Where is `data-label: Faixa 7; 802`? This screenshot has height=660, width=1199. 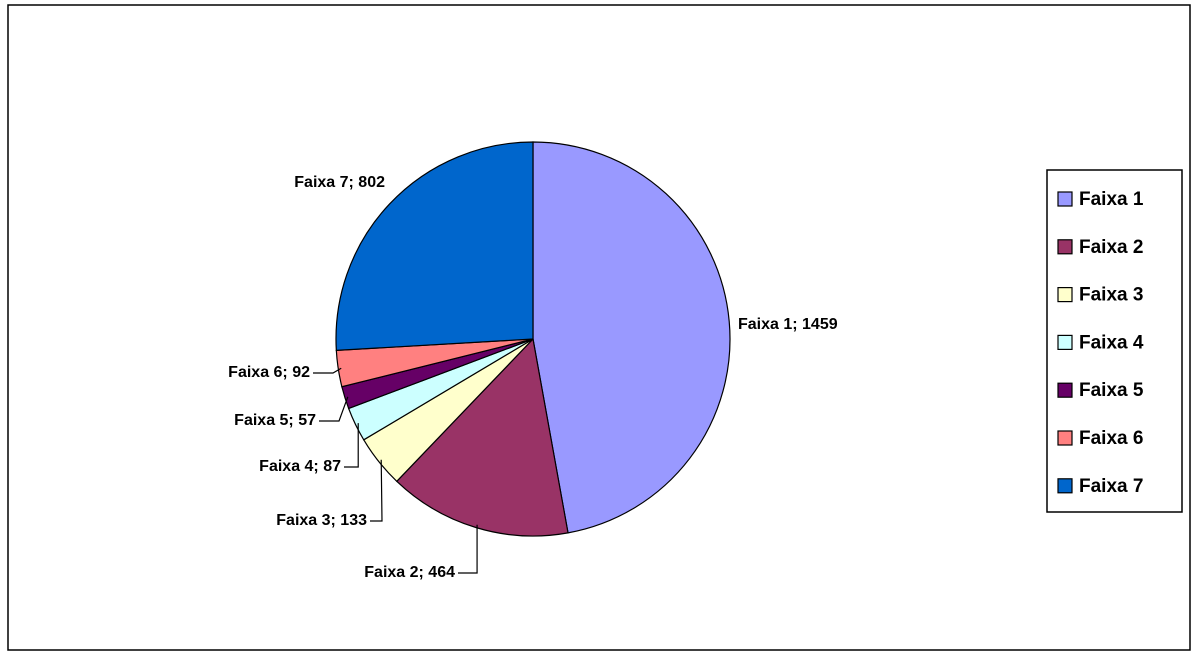
data-label: Faixa 7; 802 is located at coordinates (339, 182).